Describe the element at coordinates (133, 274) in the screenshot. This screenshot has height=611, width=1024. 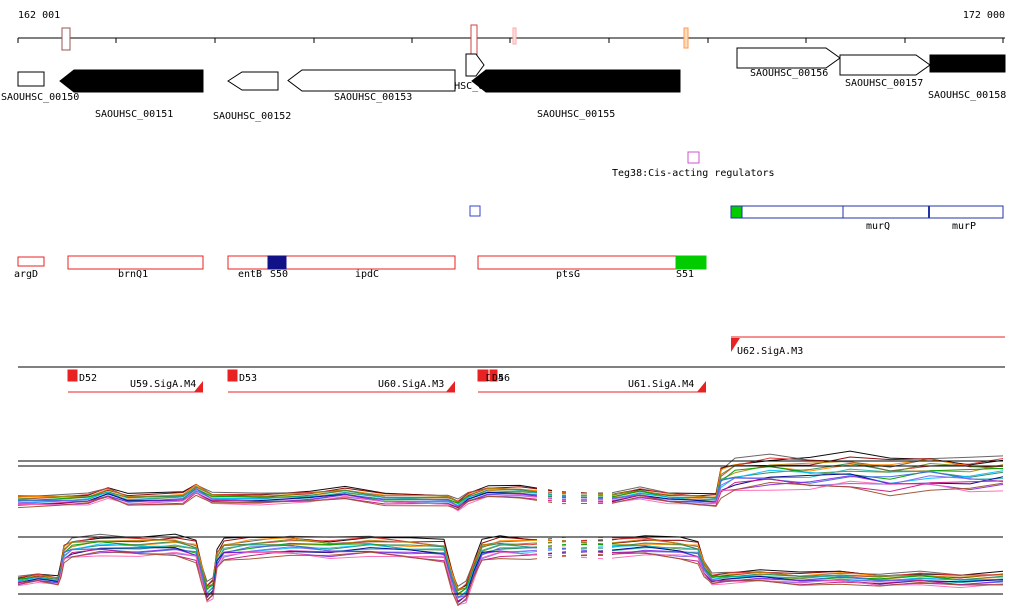
I see `feature-label-brnQ1: brnQ1` at that location.